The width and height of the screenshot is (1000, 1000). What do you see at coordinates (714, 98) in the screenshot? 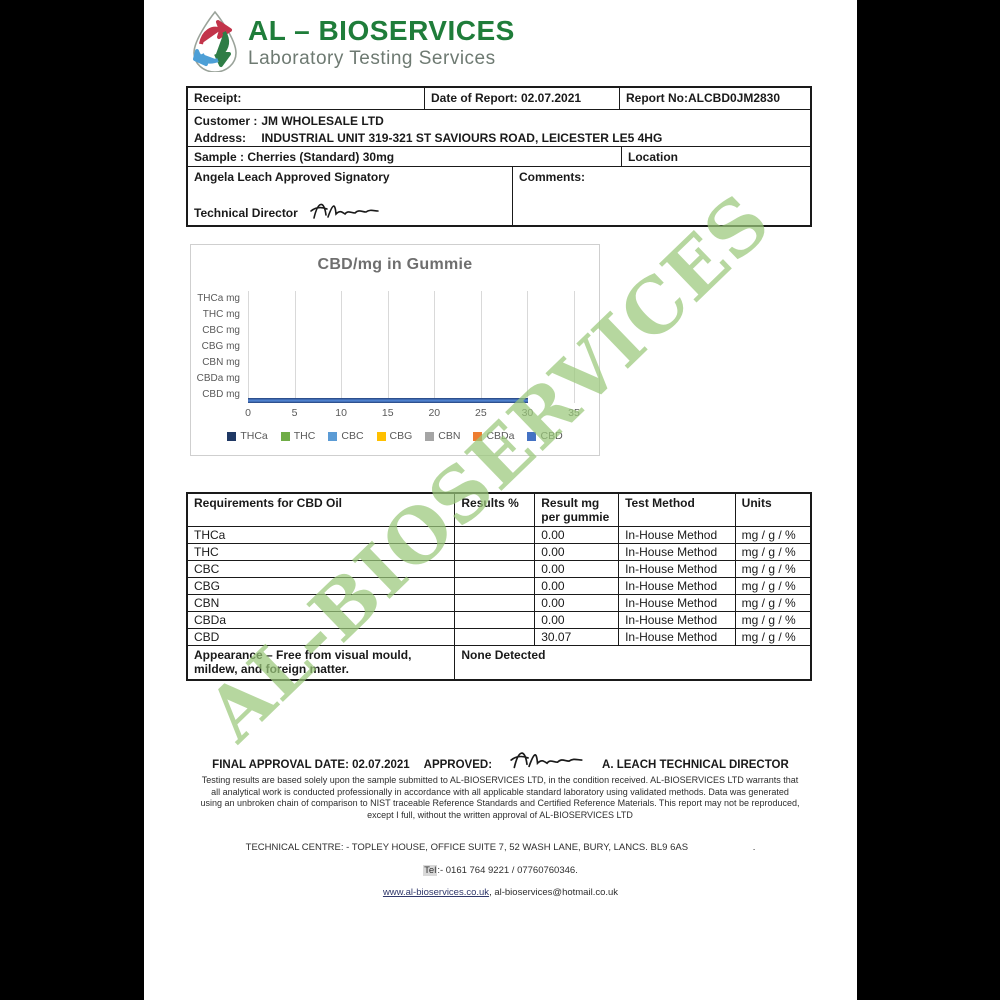
I see `report-number: Report No:ALCBD0JM2830` at bounding box center [714, 98].